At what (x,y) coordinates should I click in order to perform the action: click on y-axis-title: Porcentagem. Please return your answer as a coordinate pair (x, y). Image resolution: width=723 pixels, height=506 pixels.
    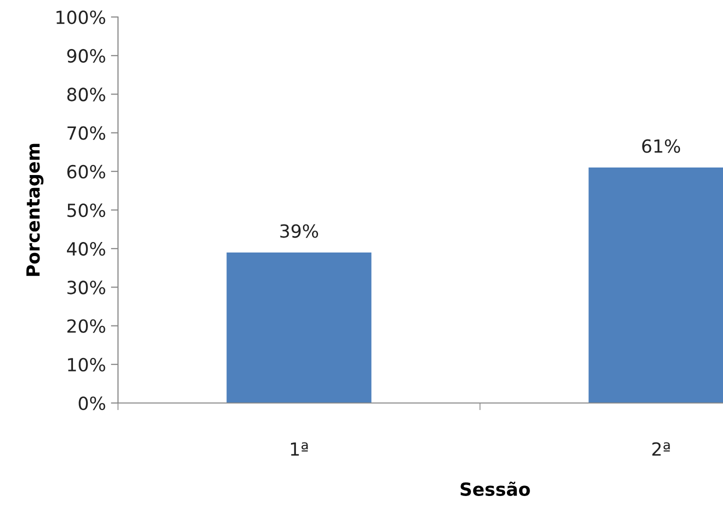
    Looking at the image, I should click on (35, 210).